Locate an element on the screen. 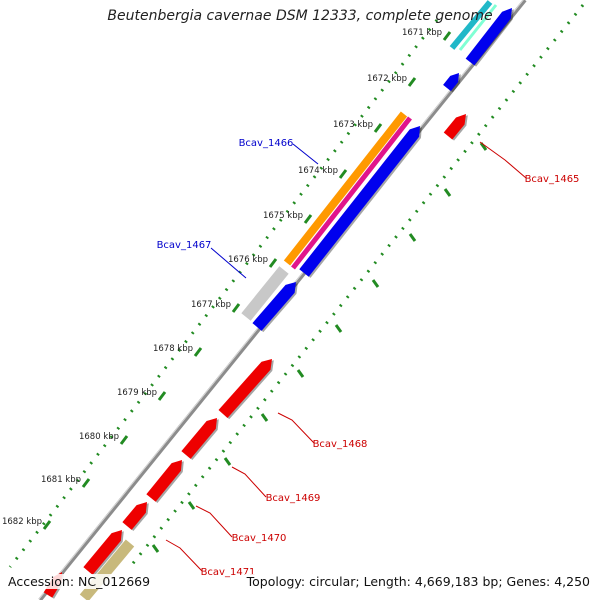 This screenshot has height=604, width=600. tick-label: 1672 kbp is located at coordinates (387, 79).